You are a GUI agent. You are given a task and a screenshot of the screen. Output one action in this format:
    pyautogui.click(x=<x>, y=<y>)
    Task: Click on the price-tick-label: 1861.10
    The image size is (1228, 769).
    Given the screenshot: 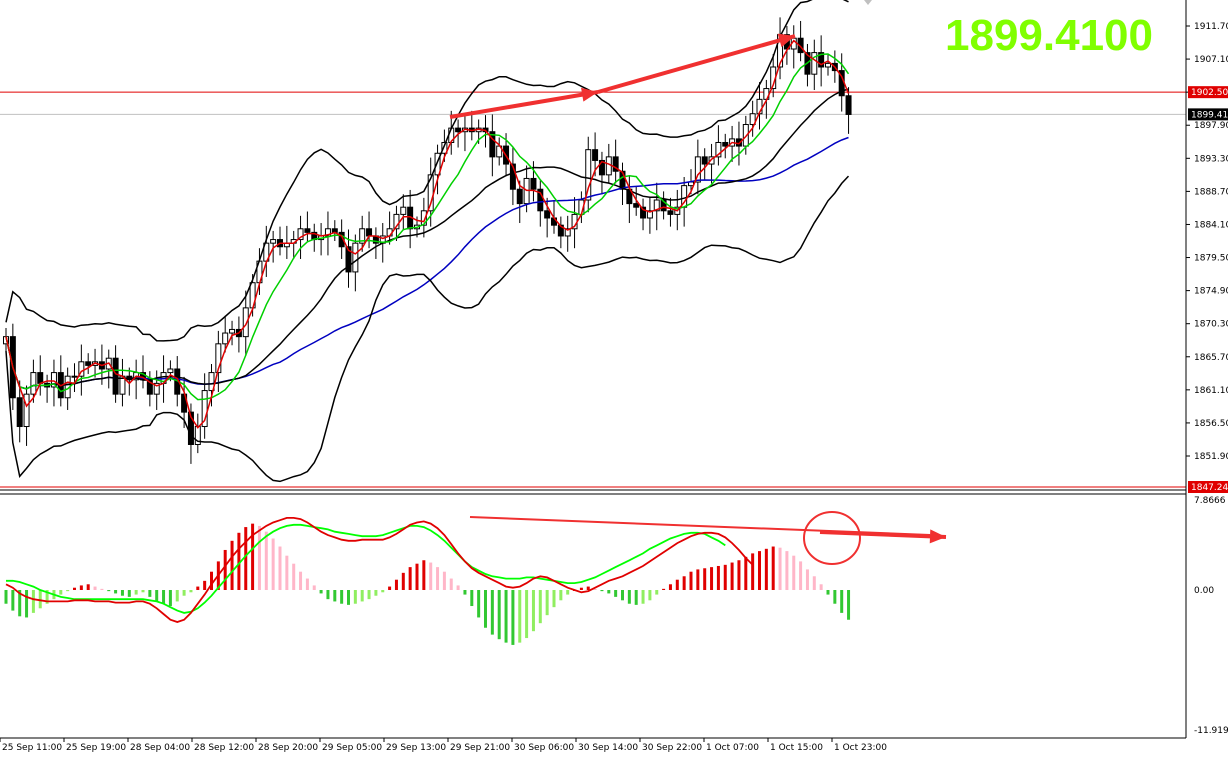 What is the action you would take?
    pyautogui.click(x=1211, y=391)
    